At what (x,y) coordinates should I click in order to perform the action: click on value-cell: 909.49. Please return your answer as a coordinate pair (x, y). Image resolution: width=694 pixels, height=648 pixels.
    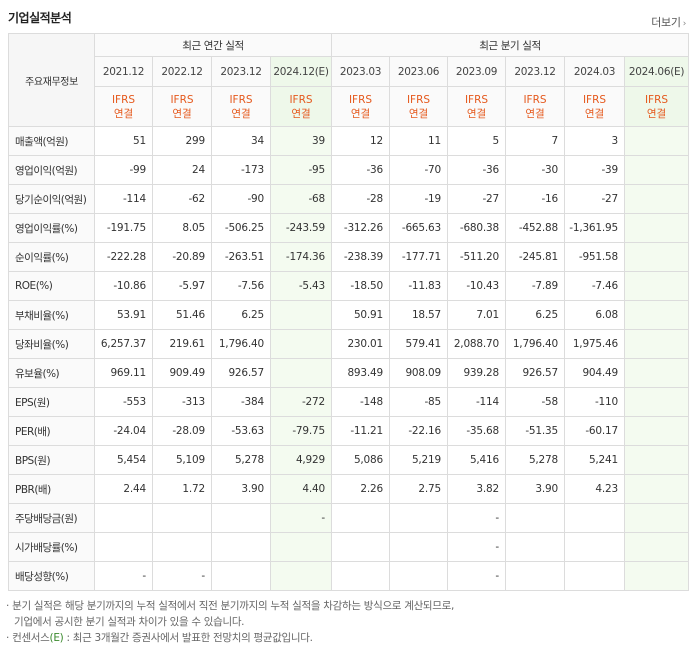
    Looking at the image, I should click on (182, 373).